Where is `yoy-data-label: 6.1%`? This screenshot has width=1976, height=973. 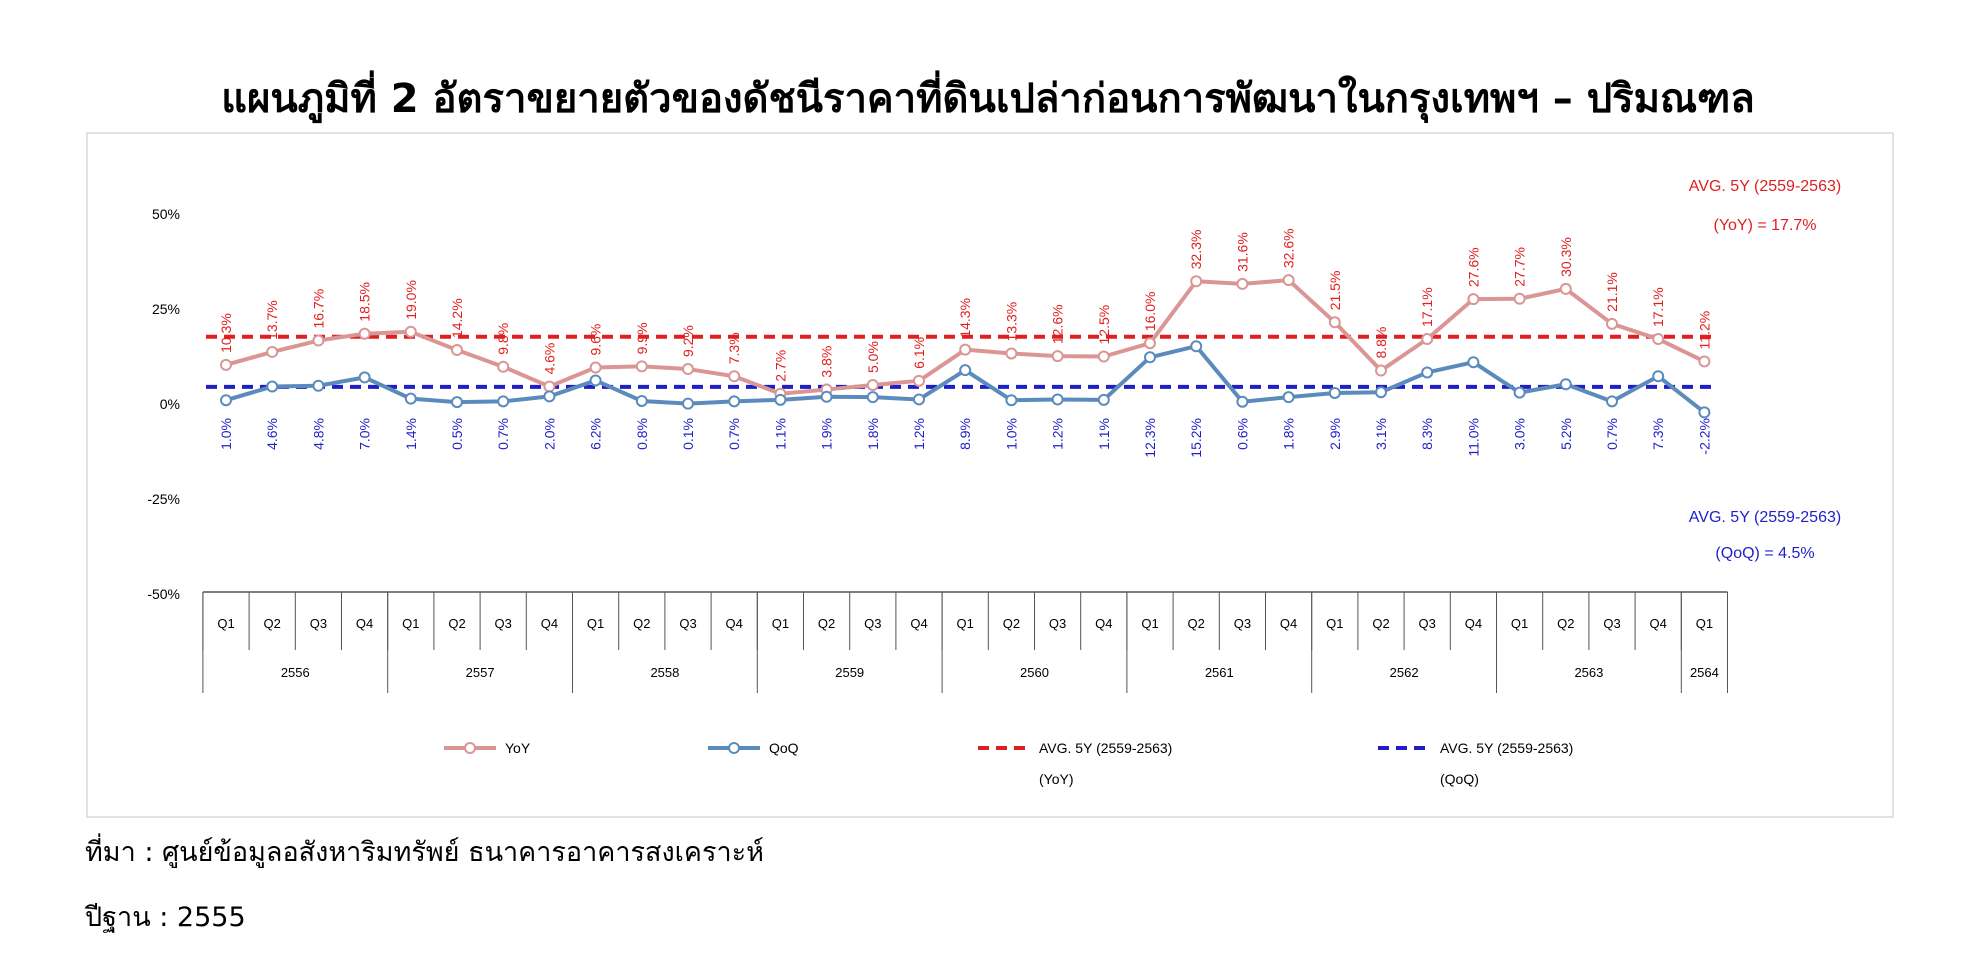
yoy-data-label: 6.1% is located at coordinates (919, 353).